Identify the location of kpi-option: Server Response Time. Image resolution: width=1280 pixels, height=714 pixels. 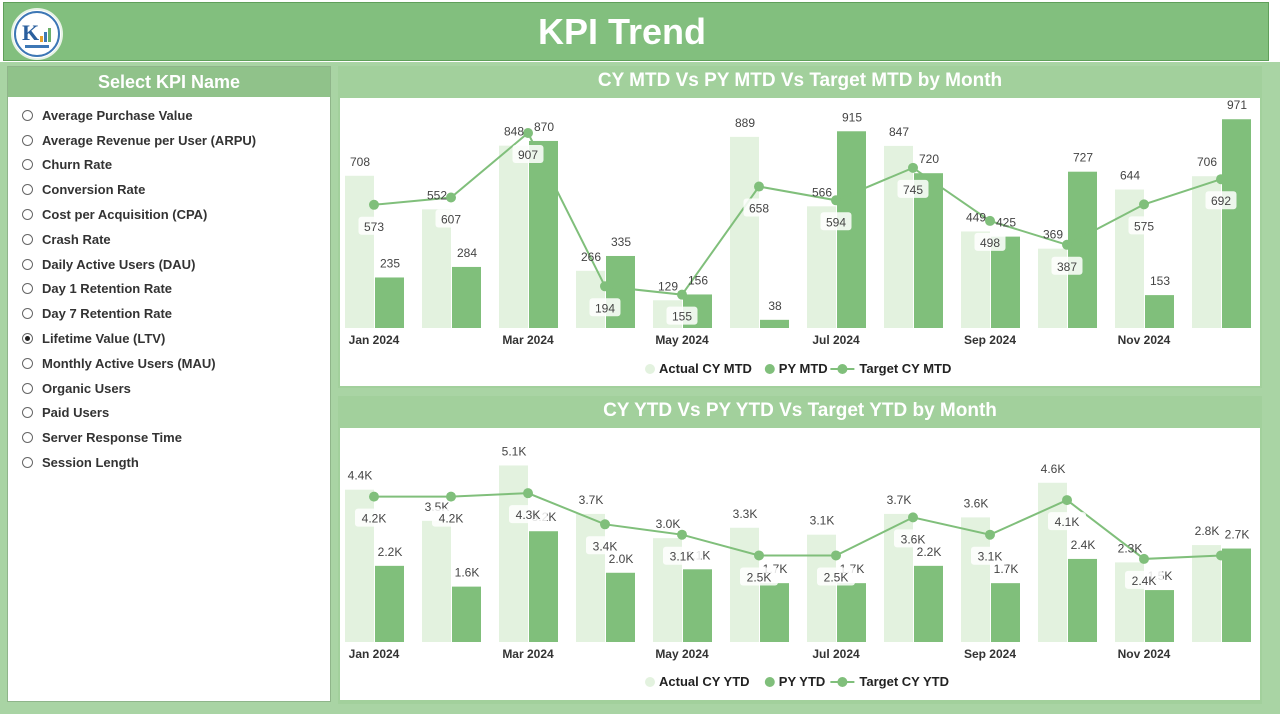
(169, 437).